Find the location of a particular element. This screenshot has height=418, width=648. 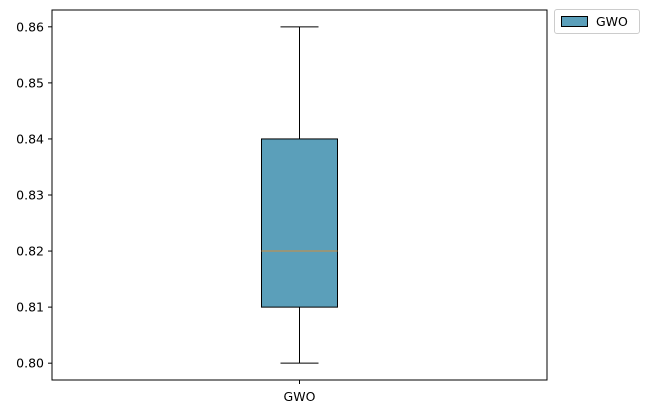

y-tick-label: 0.84 is located at coordinates (30, 138).